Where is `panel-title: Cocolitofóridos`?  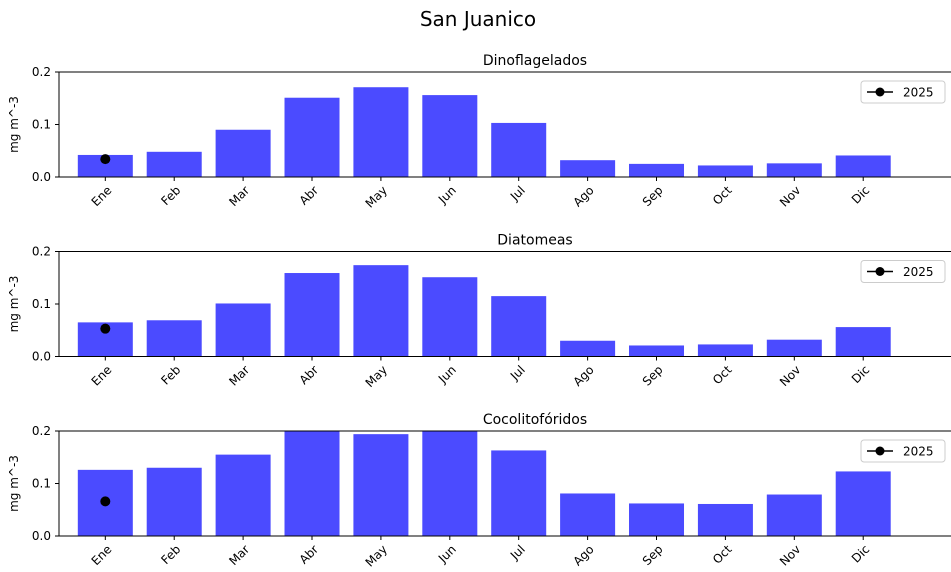
panel-title: Cocolitofóridos is located at coordinates (535, 420).